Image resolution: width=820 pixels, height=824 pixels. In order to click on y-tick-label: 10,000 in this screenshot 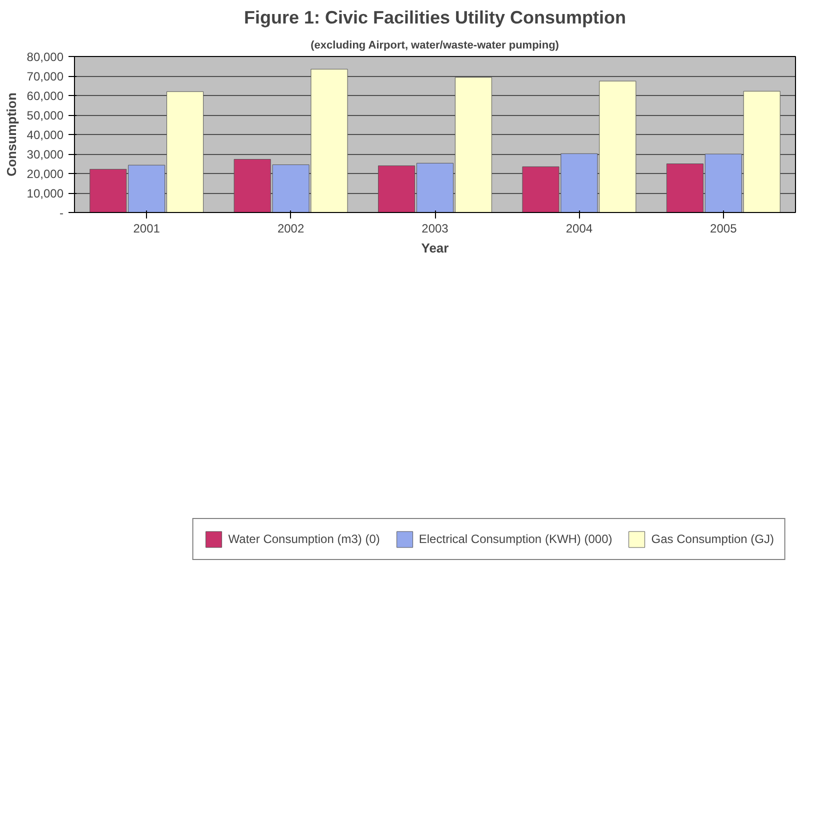, I will do `click(45, 193)`.